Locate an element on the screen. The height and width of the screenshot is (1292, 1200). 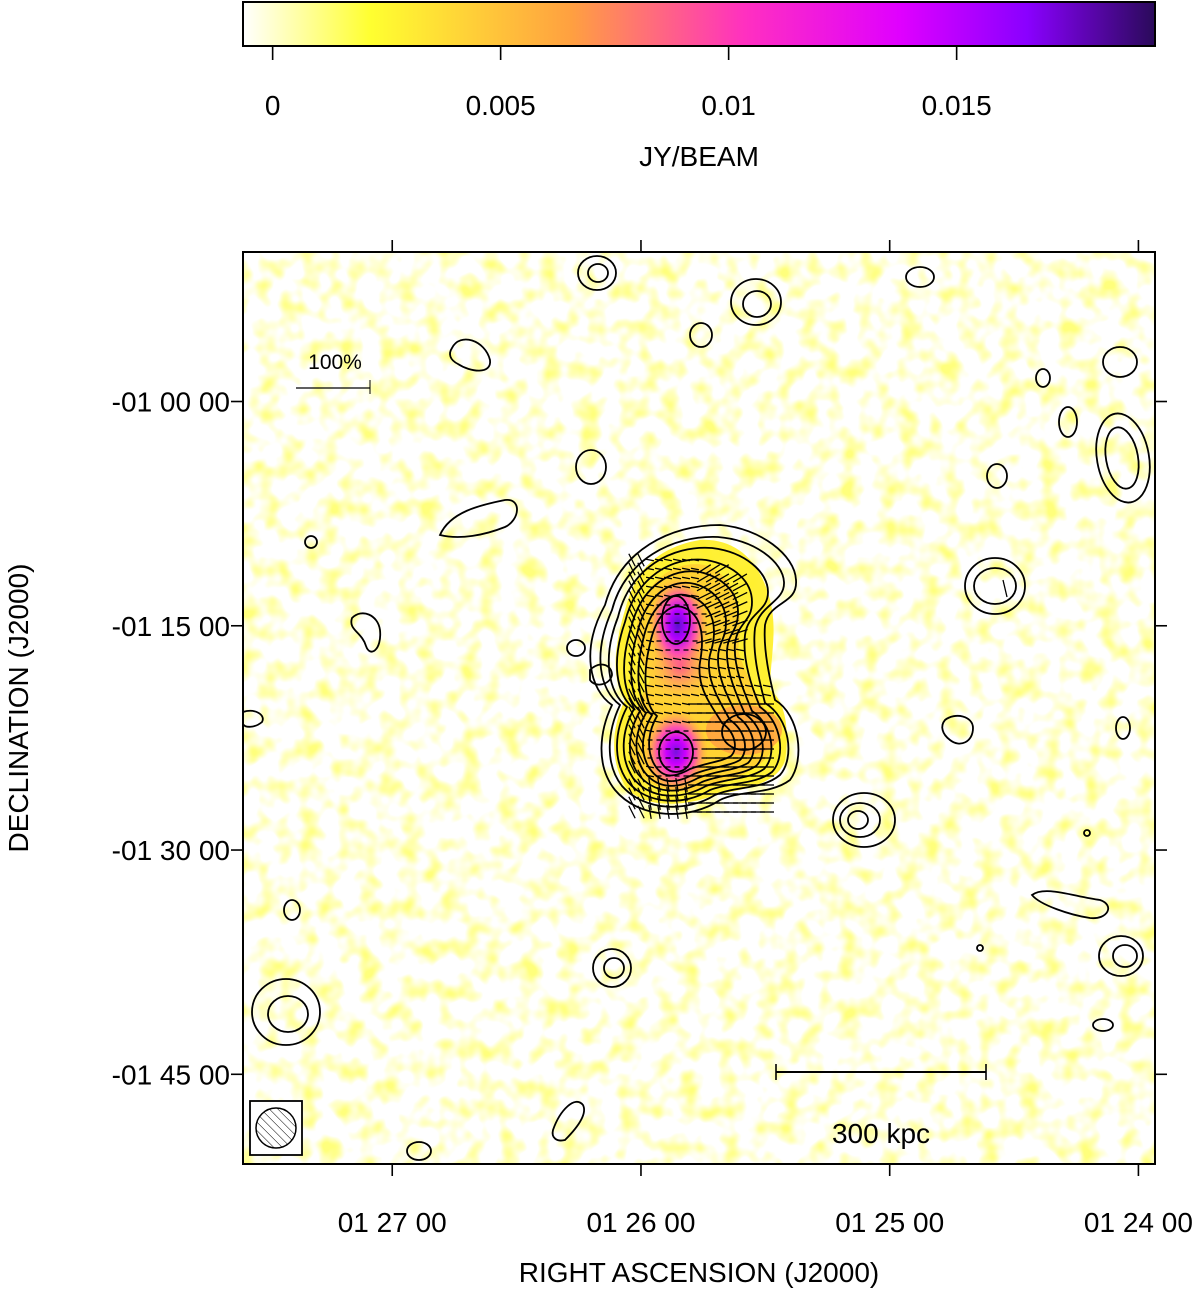
colorbar-tick-label: 0.015 is located at coordinates (957, 105).